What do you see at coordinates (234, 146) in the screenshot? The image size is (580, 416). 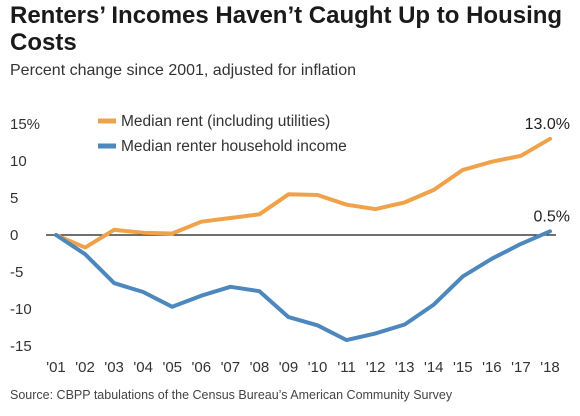 I see `legend-label: Median renter household income` at bounding box center [234, 146].